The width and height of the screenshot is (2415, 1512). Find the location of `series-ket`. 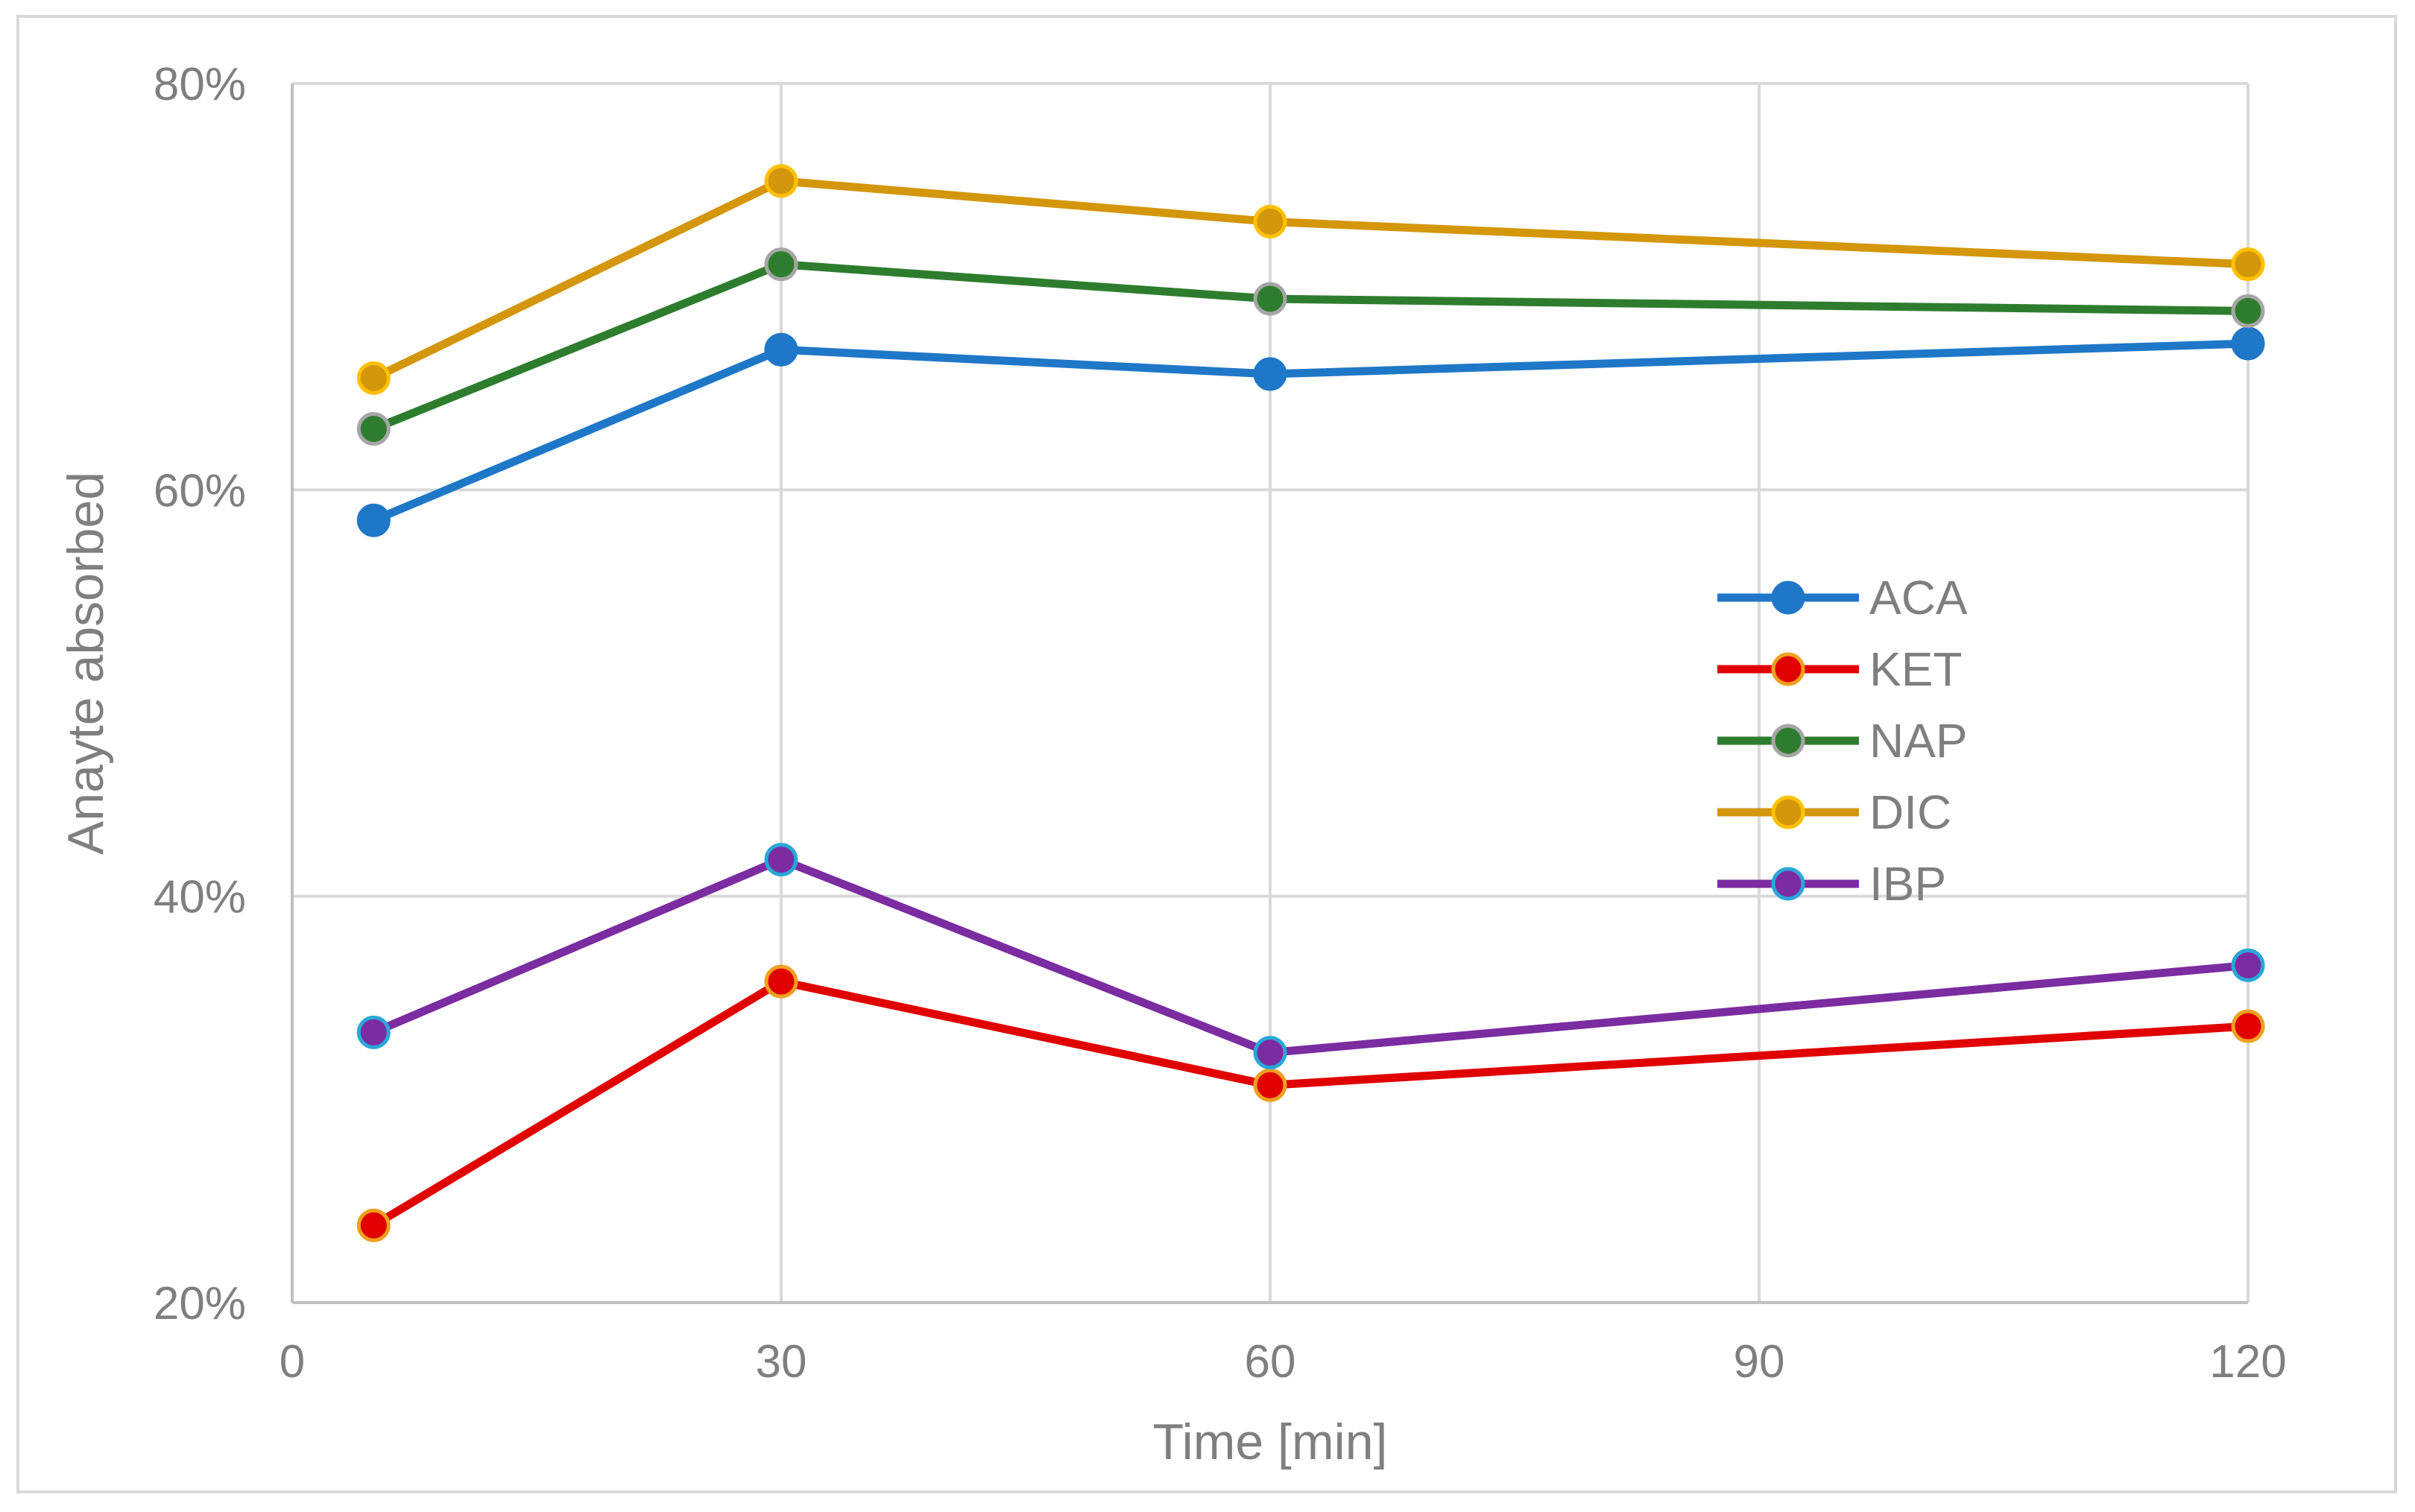

series-ket is located at coordinates (1310, 1103).